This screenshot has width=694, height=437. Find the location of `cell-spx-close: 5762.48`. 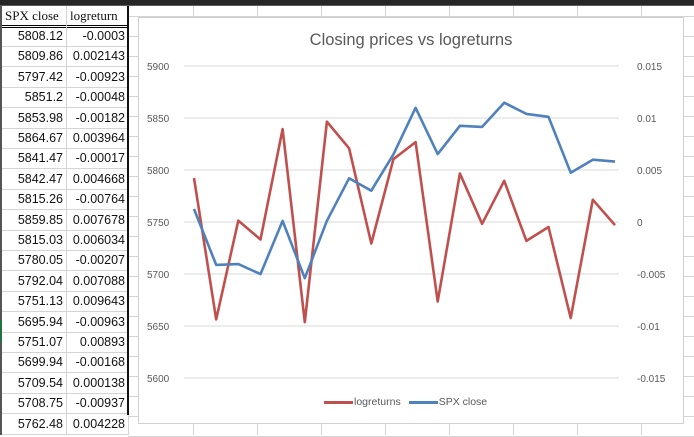

cell-spx-close: 5762.48 is located at coordinates (40, 423).